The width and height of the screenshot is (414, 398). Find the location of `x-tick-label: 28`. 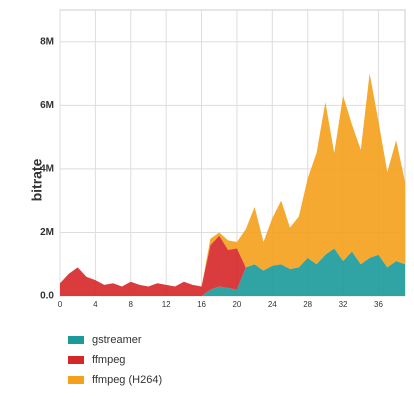

x-tick-label: 28 is located at coordinates (307, 304).